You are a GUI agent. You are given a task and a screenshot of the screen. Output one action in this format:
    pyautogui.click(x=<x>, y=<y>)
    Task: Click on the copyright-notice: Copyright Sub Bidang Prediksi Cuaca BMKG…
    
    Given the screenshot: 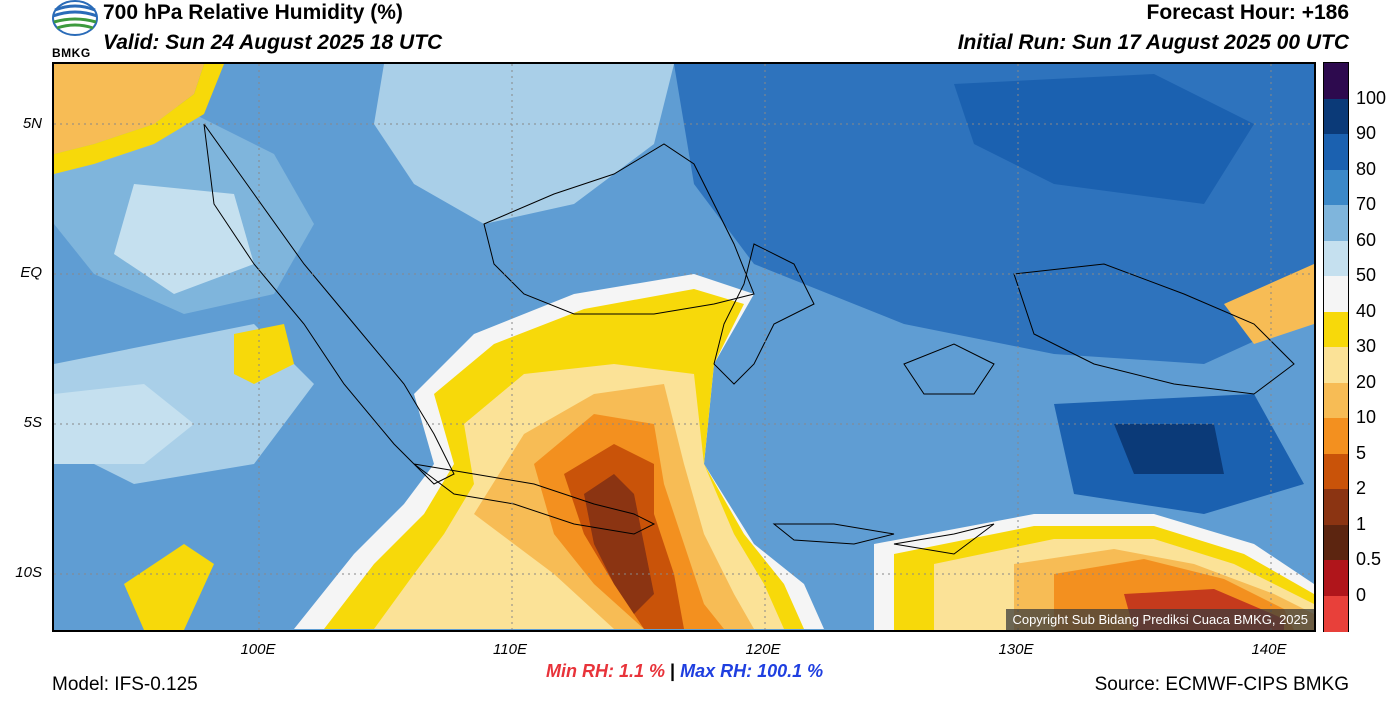 What is the action you would take?
    pyautogui.click(x=1160, y=619)
    